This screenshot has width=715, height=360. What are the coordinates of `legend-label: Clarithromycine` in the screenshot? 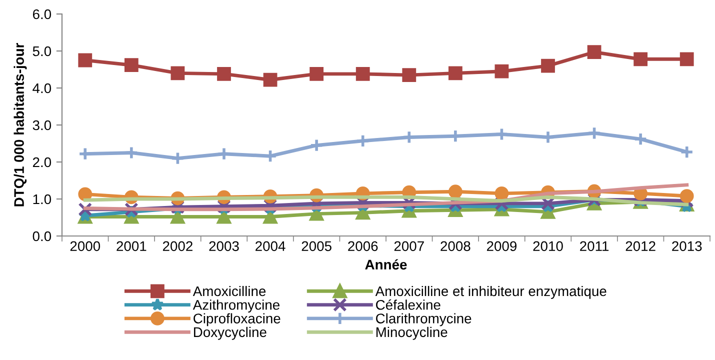 It's located at (424, 319).